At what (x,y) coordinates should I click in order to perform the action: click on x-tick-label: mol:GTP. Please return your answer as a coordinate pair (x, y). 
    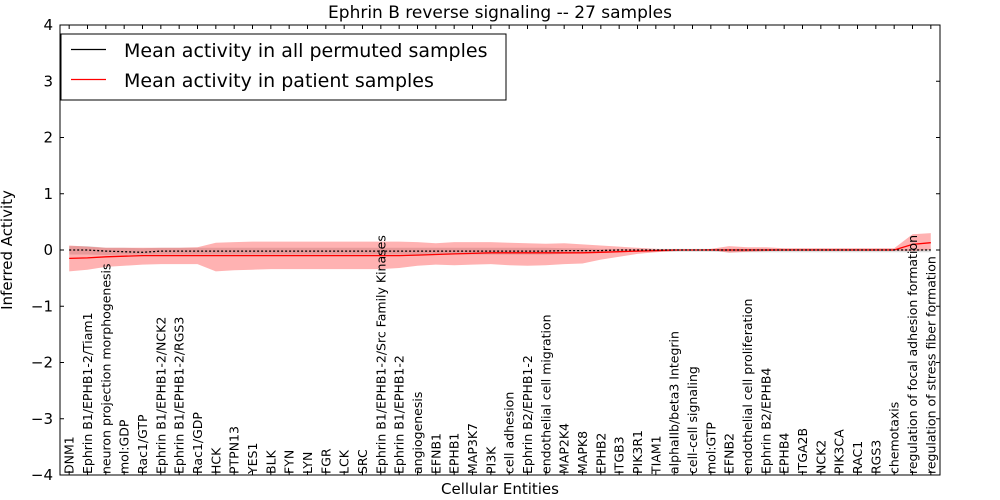
    Looking at the image, I should click on (710, 448).